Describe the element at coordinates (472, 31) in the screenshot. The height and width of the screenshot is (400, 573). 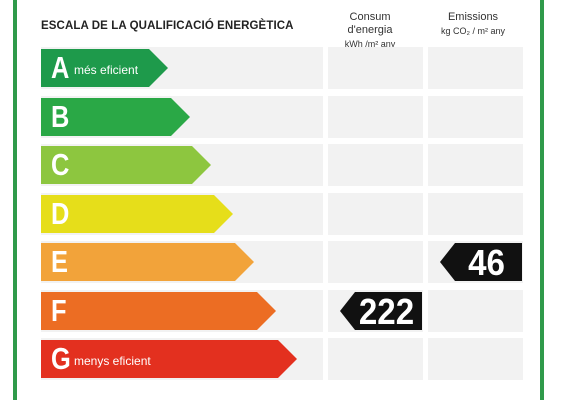
I see `emissions-unit: kg CO₂ / m² any` at that location.